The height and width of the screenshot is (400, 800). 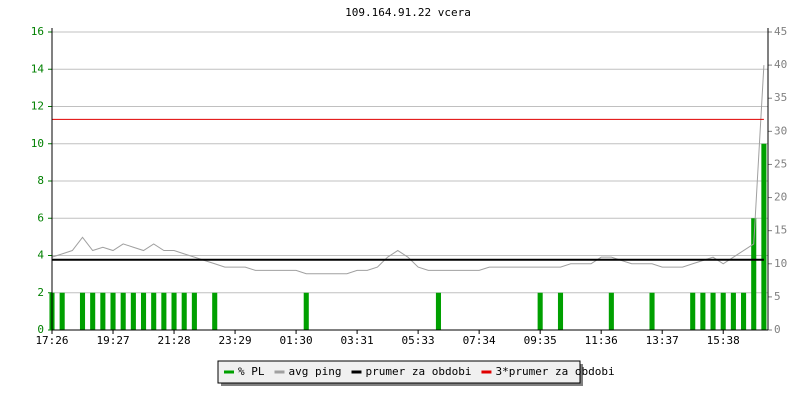 I want to click on y-tick-label: 2, so click(x=40, y=292).